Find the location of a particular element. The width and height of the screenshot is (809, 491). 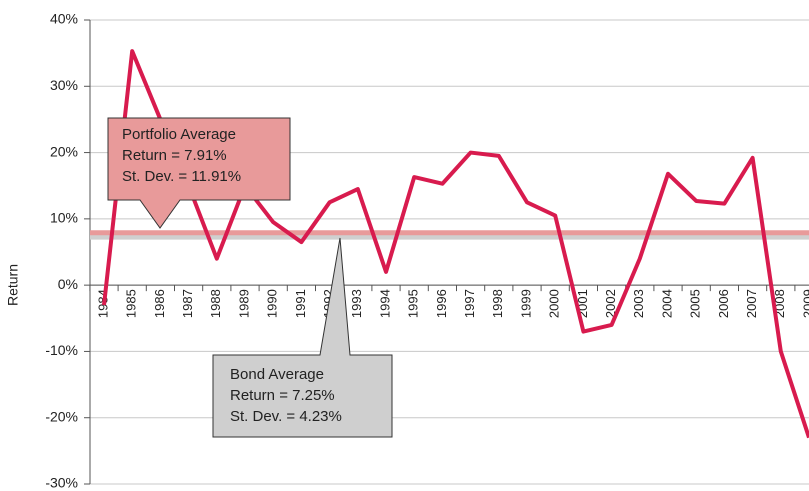

callout-text: Return = 7.91% is located at coordinates (174, 155).